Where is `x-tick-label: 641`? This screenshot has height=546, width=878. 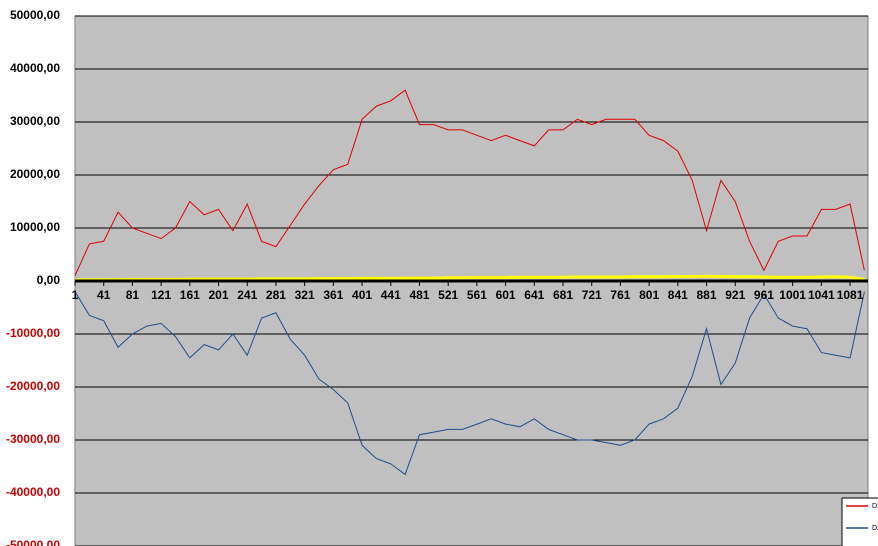
x-tick-label: 641 is located at coordinates (534, 295).